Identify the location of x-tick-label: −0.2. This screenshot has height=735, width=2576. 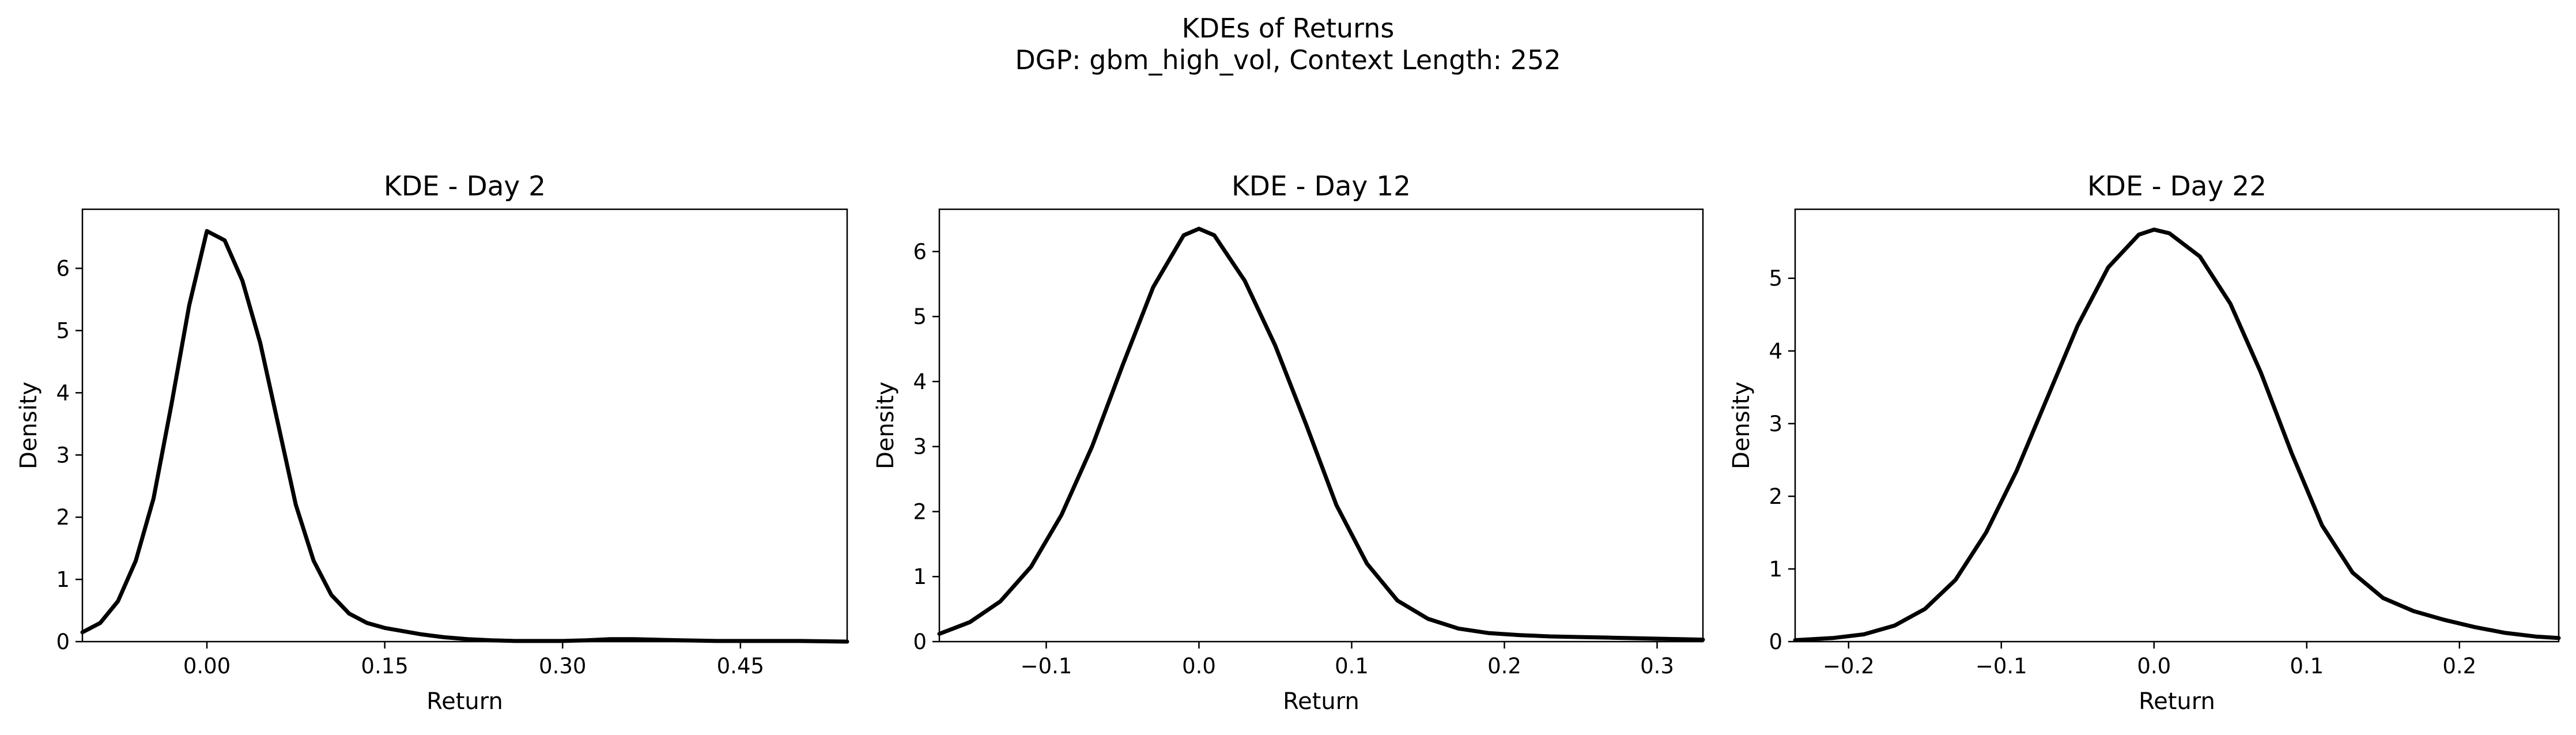
(1849, 666).